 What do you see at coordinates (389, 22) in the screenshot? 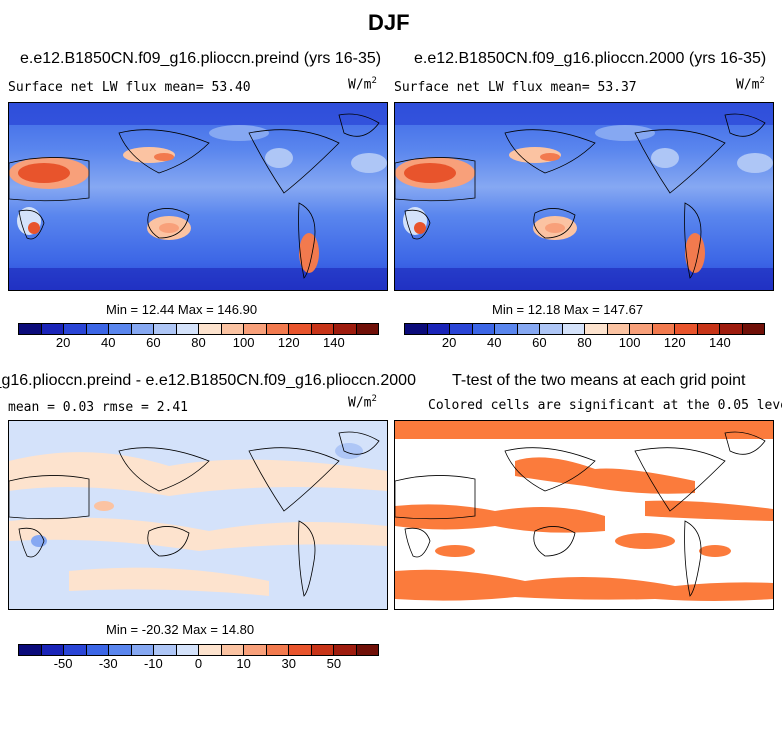
I see `page-title: DJF` at bounding box center [389, 22].